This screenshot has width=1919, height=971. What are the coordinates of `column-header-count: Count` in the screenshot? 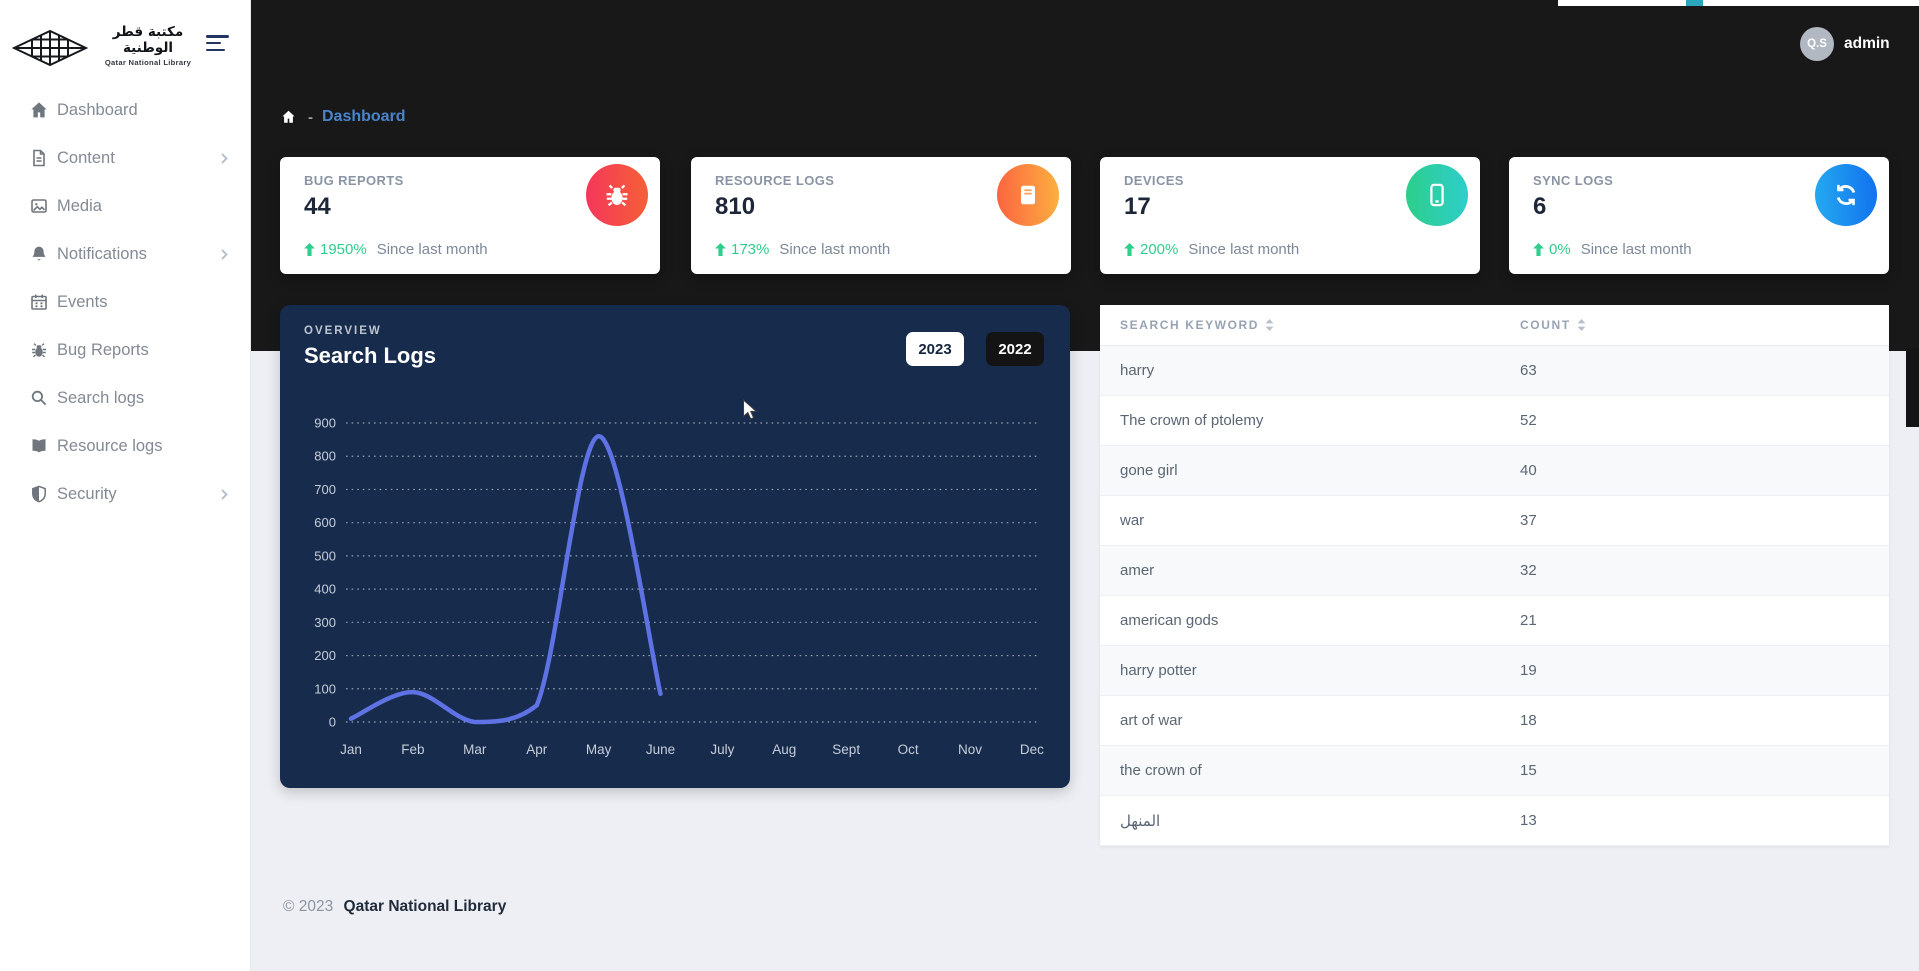 It's located at (1553, 325).